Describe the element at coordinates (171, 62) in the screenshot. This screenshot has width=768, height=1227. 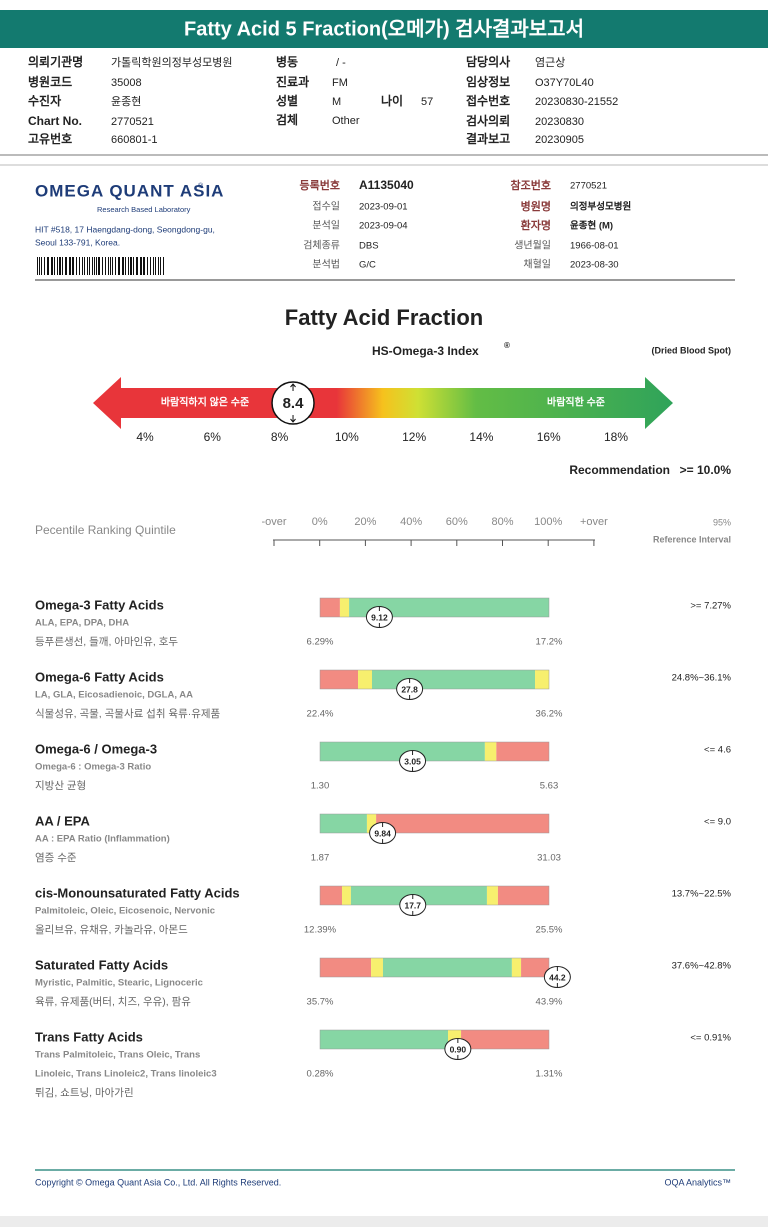
I see `field-value: 가톨릭학원의정부성모병원` at that location.